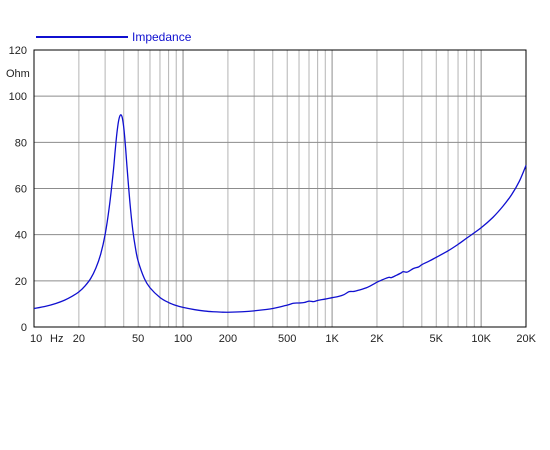 Image resolution: width=550 pixels, height=450 pixels. What do you see at coordinates (138, 339) in the screenshot?
I see `x-tick-label: 50` at bounding box center [138, 339].